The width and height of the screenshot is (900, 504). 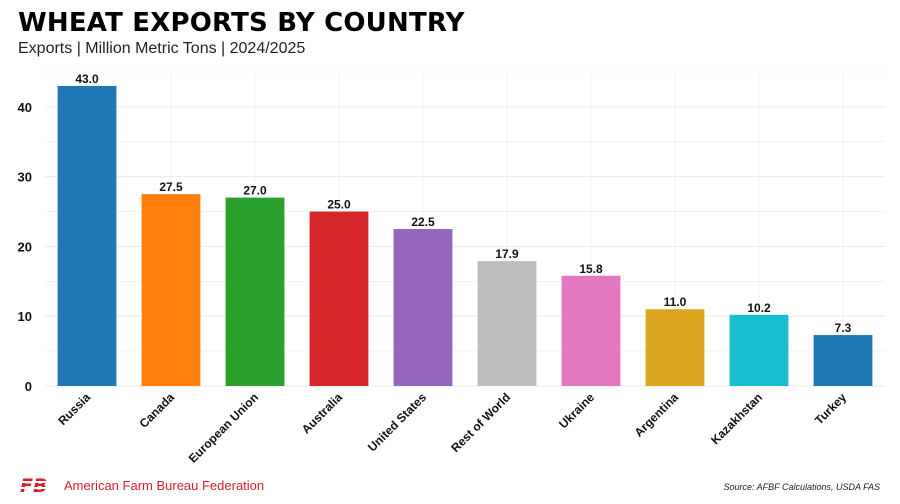 What do you see at coordinates (164, 485) in the screenshot?
I see `organization-name: American Farm Bureau Federation` at bounding box center [164, 485].